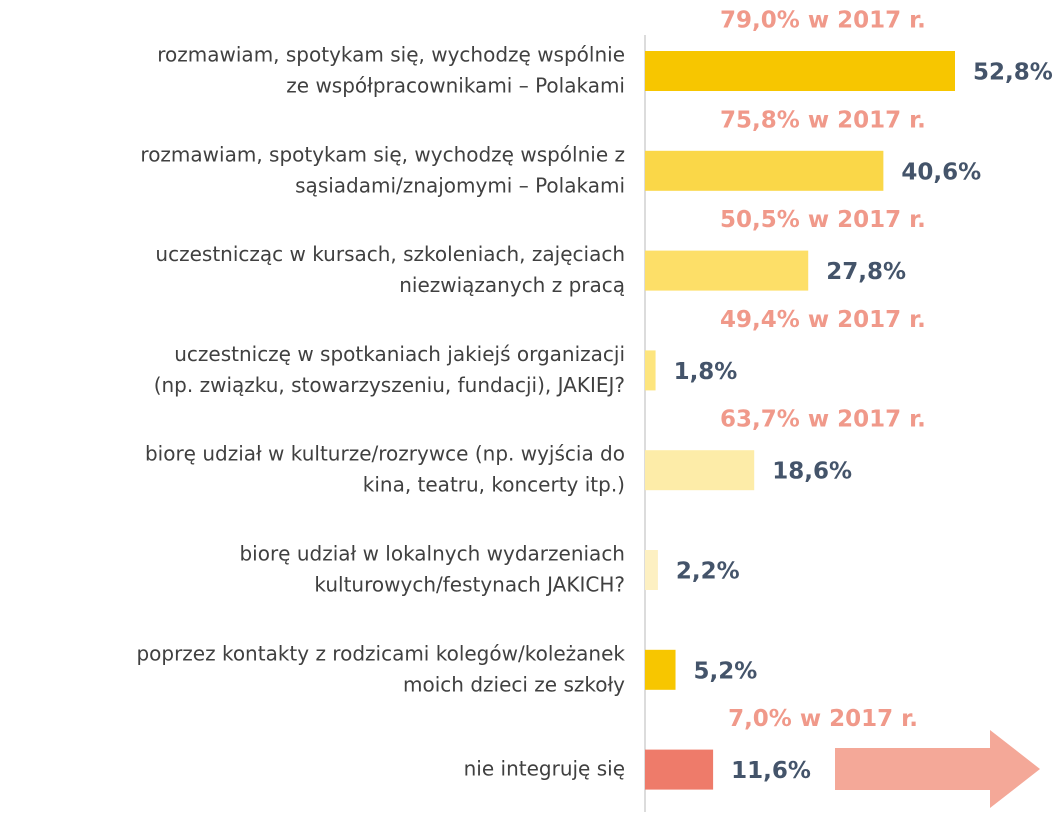  I want to click on value-label: 5,2%, so click(726, 671).